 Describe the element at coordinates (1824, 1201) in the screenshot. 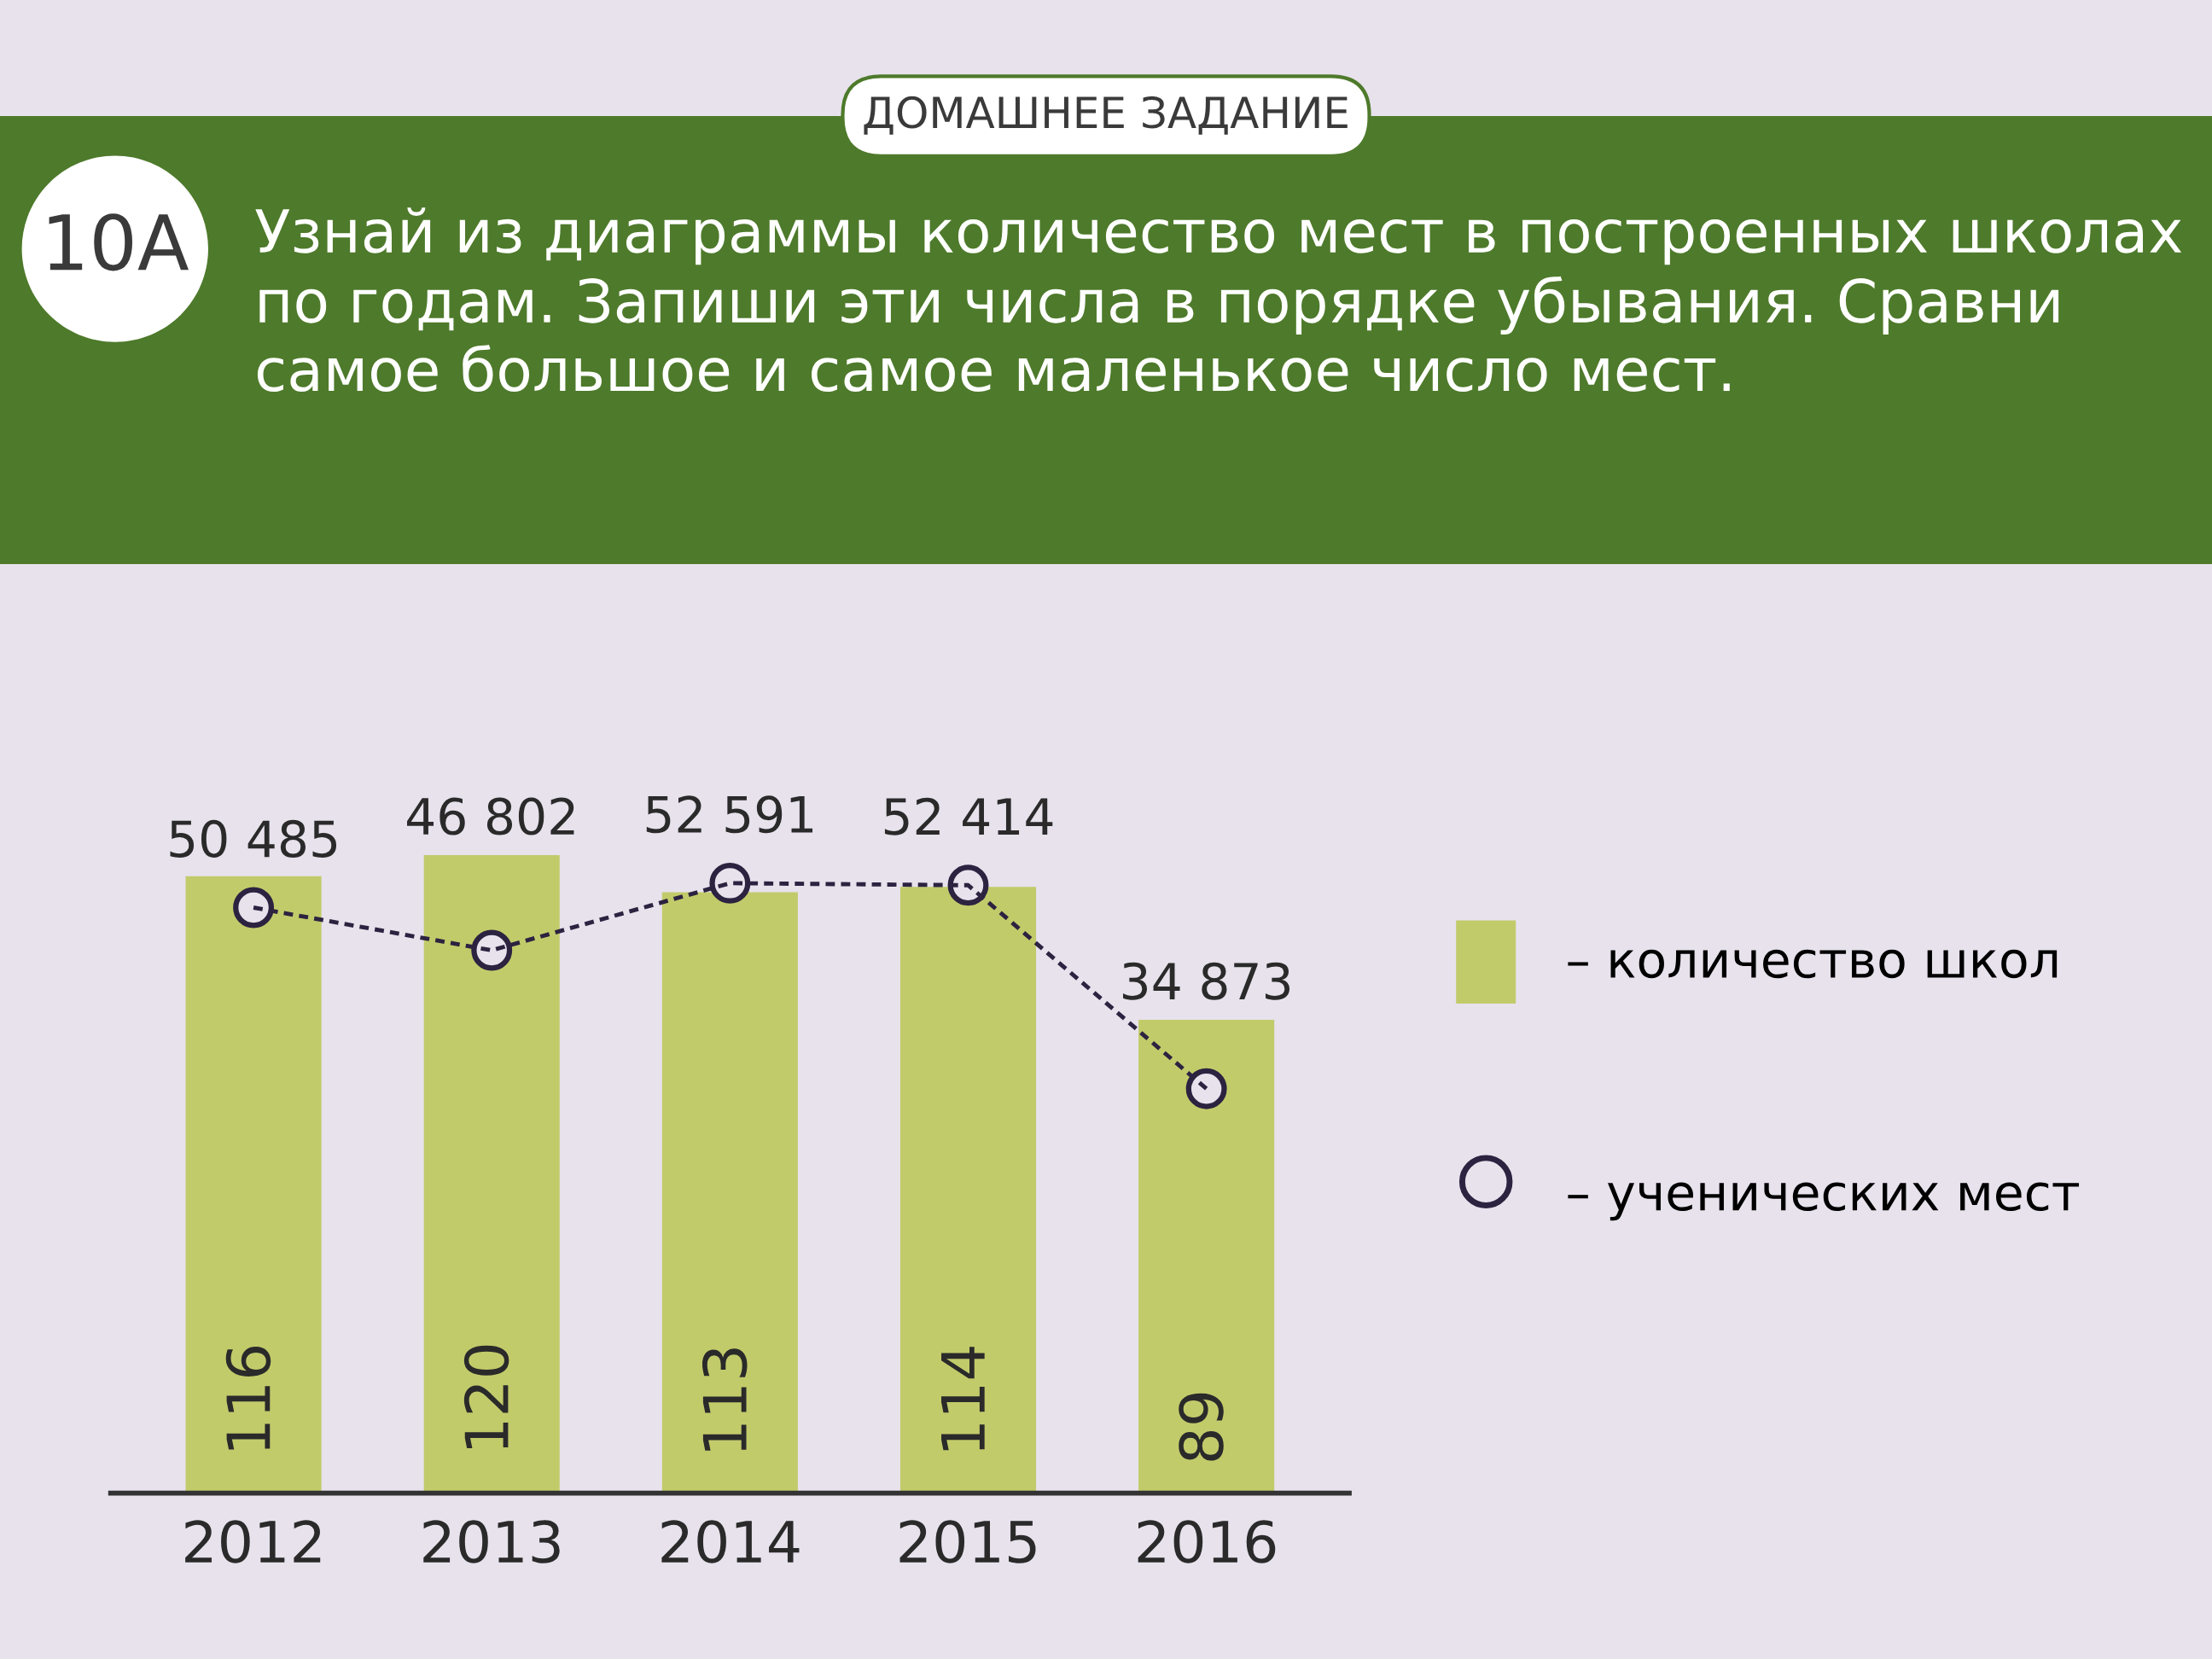

I see `legend-label: – ученических мест` at that location.